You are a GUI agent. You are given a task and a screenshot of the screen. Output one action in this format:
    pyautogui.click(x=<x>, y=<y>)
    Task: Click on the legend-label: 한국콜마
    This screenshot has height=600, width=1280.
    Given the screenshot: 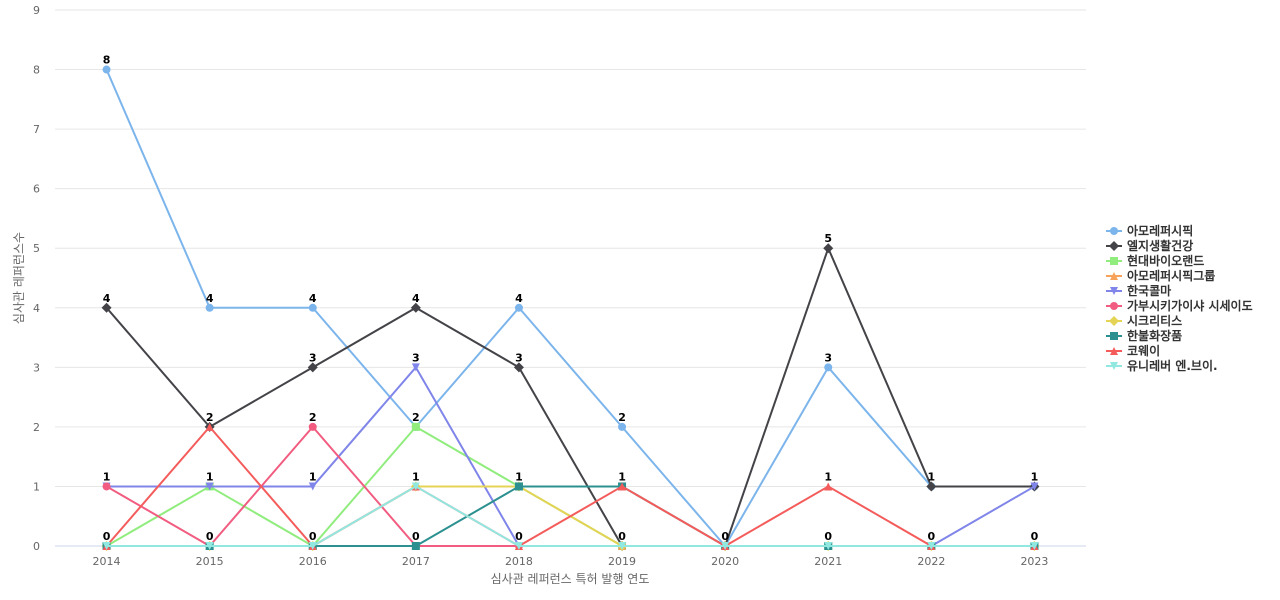 What is the action you would take?
    pyautogui.click(x=1149, y=290)
    